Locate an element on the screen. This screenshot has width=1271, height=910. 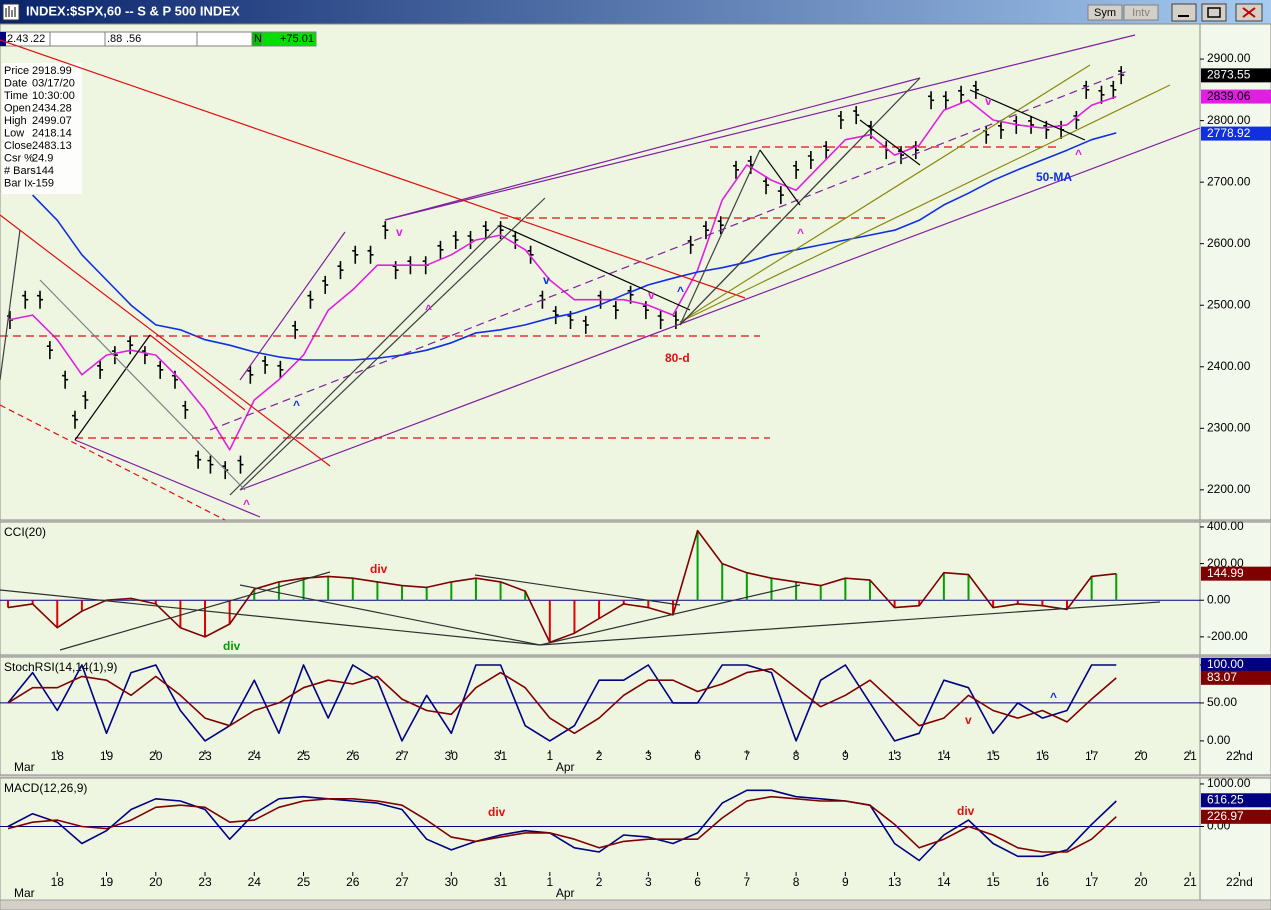
y-tick-label: 2900.00 is located at coordinates (1229, 58).